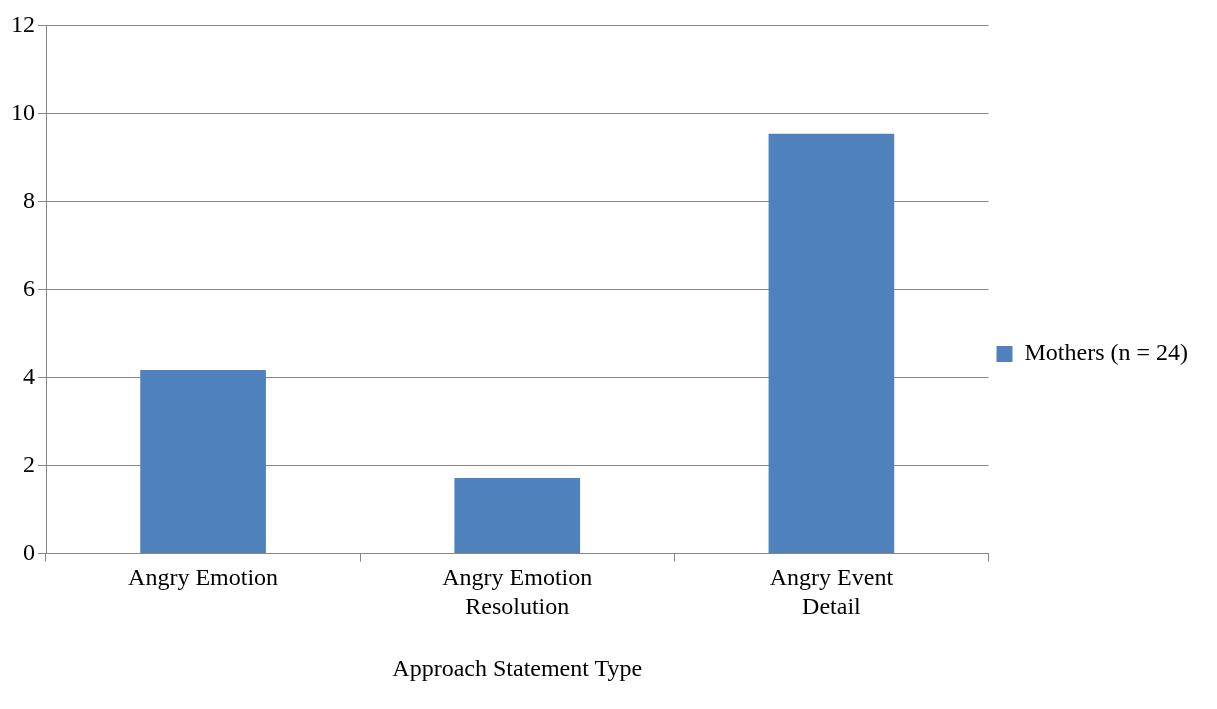  Describe the element at coordinates (29, 199) in the screenshot. I see `y-tick-label: 8` at that location.